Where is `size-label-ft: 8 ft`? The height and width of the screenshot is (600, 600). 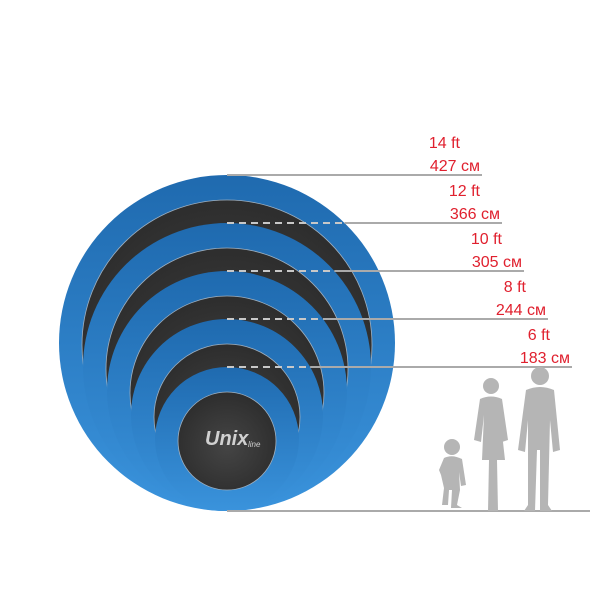
size-label-ft: 8 ft is located at coordinates (515, 287).